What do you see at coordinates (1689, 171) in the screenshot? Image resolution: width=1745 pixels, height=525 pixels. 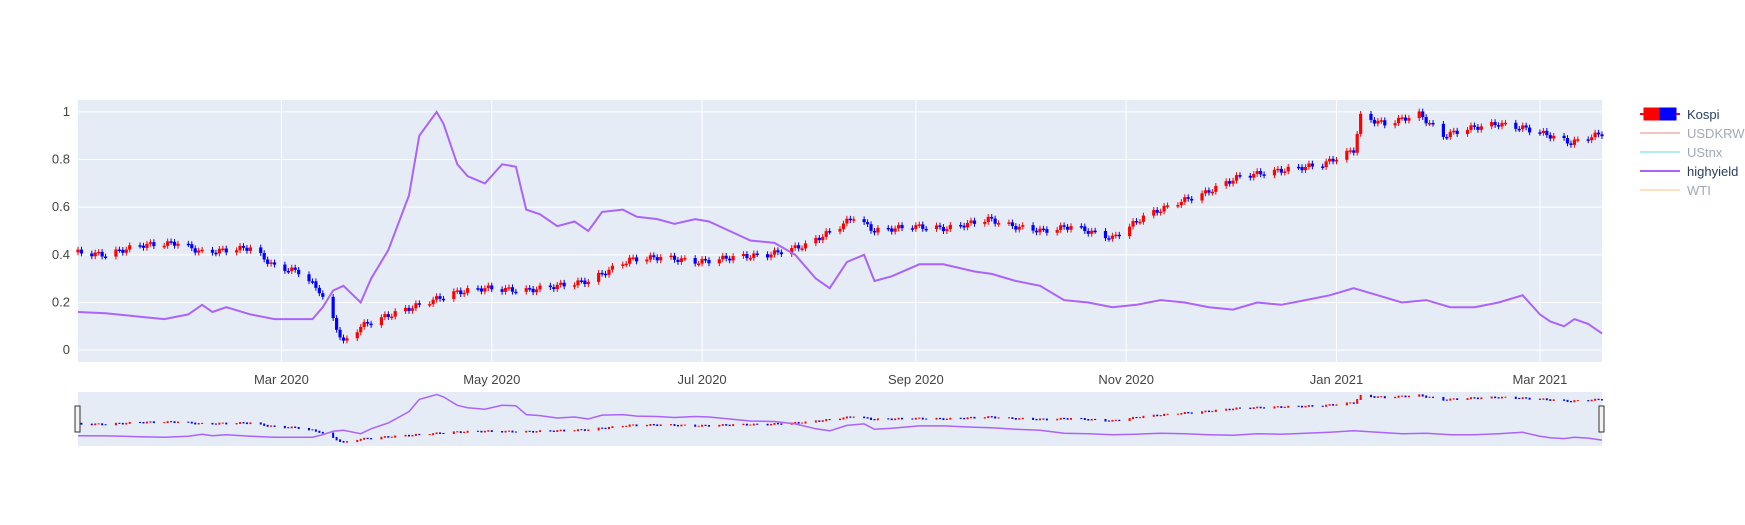 I see `legend-item-highyield: highyield` at bounding box center [1689, 171].